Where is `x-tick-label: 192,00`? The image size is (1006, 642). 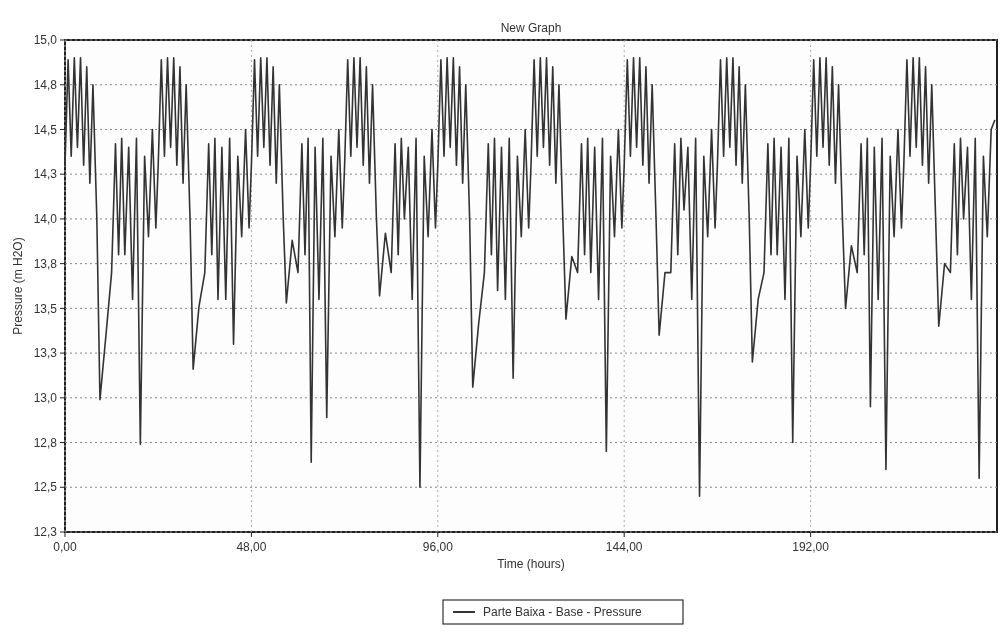
x-tick-label: 192,00 is located at coordinates (811, 547).